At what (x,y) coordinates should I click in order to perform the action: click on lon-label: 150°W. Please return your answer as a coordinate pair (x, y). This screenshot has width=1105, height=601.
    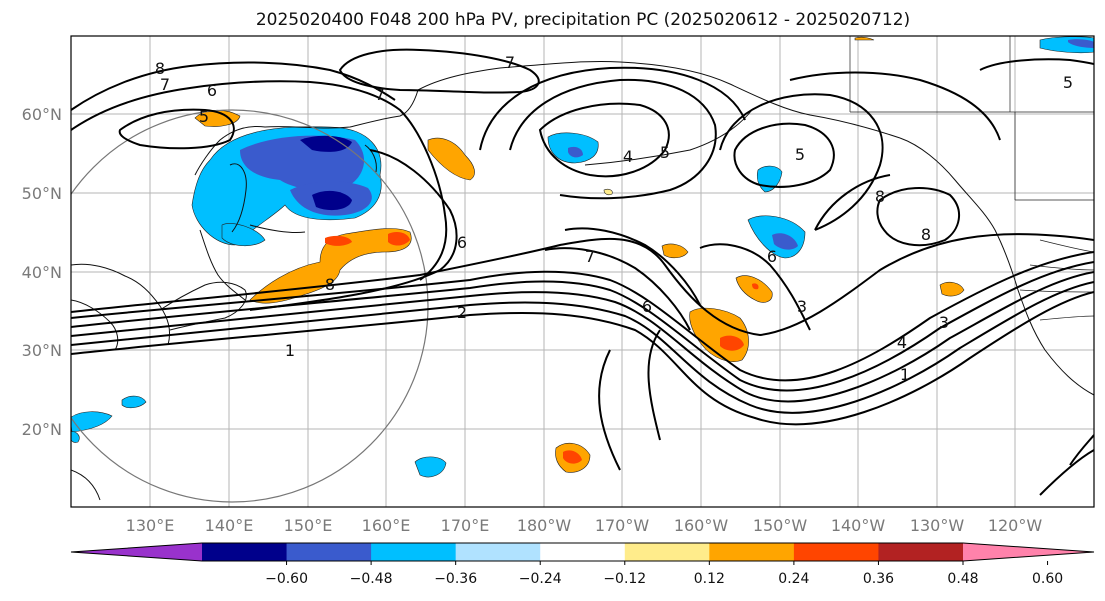
    Looking at the image, I should click on (780, 525).